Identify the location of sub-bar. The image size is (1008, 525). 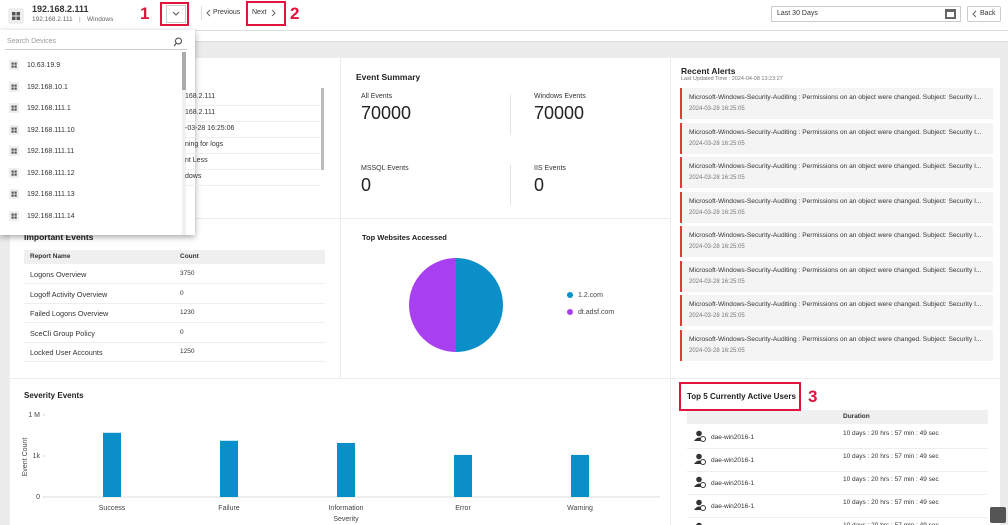
(504, 36).